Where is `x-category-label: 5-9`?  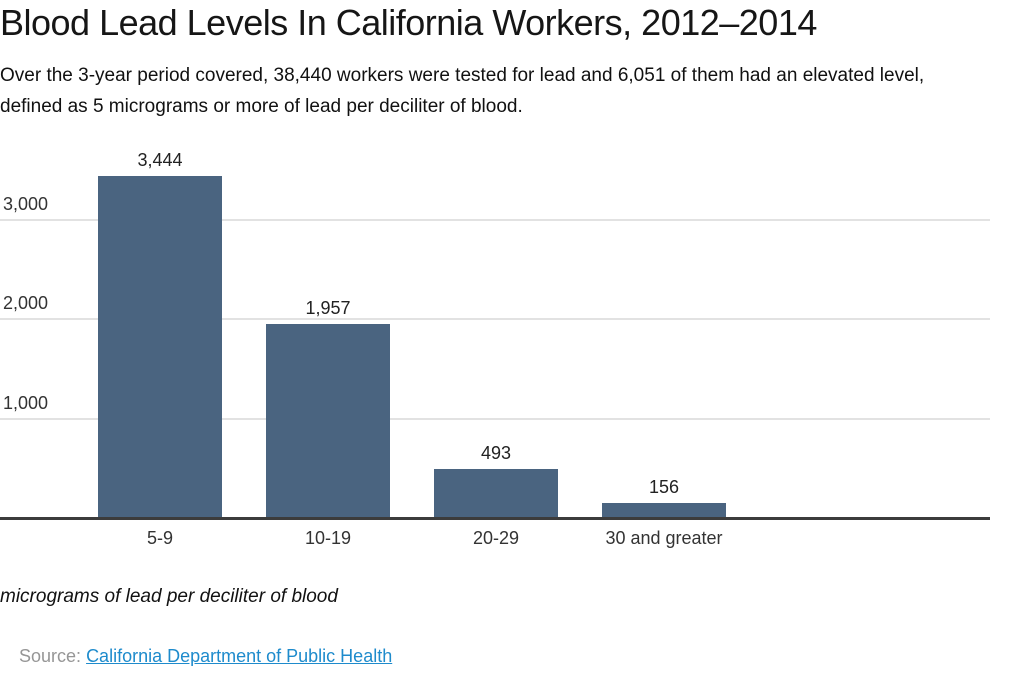 x-category-label: 5-9 is located at coordinates (159, 538).